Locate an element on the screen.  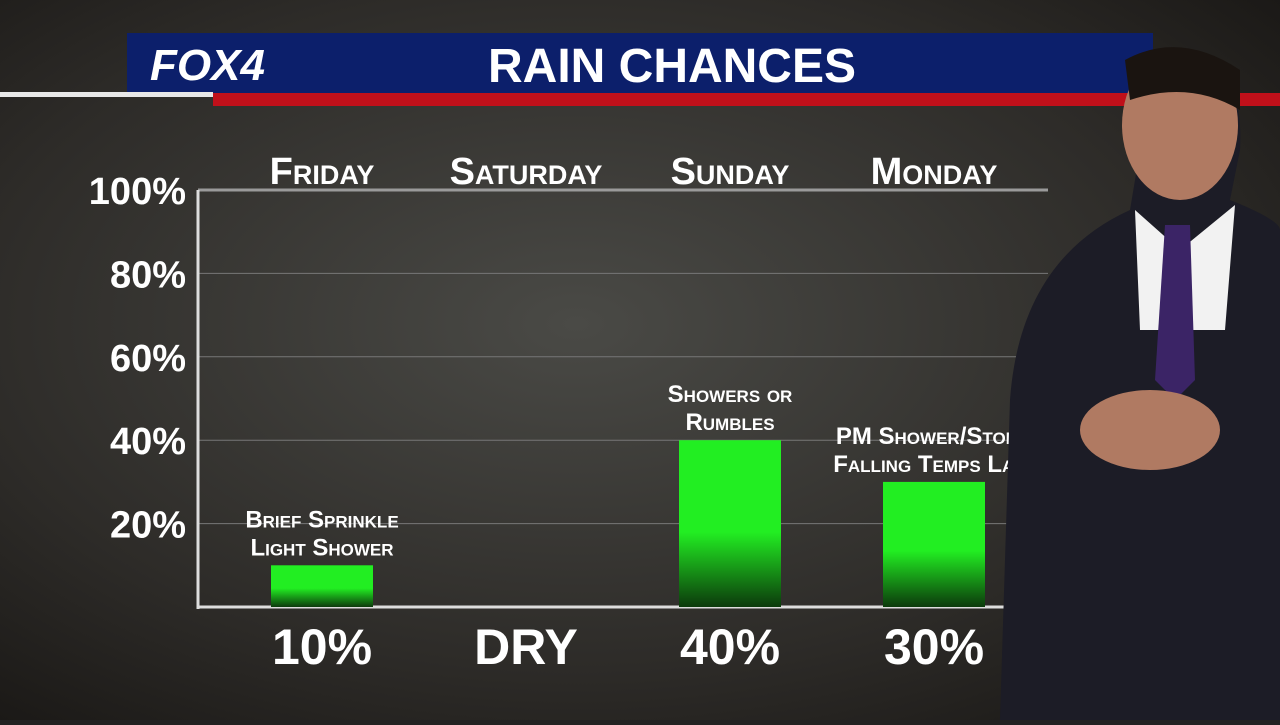
annotation: Light Shower is located at coordinates (321, 547).